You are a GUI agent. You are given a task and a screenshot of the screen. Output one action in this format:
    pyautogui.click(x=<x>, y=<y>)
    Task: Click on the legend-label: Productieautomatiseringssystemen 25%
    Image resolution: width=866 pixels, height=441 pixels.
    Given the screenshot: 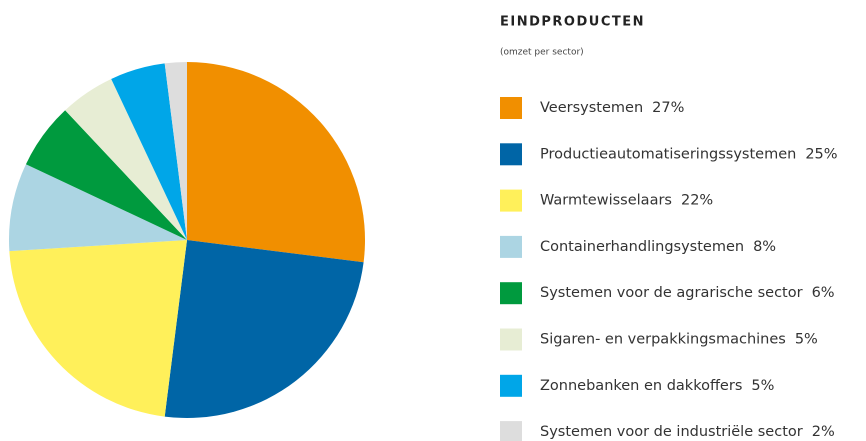 What is the action you would take?
    pyautogui.click(x=689, y=154)
    